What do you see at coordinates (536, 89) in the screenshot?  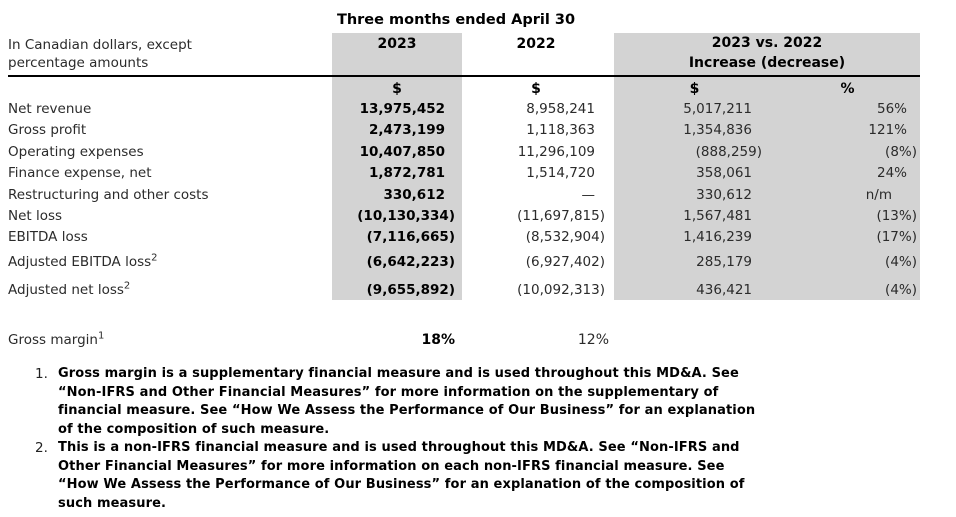 I see `unit-dollar-2022: $` at bounding box center [536, 89].